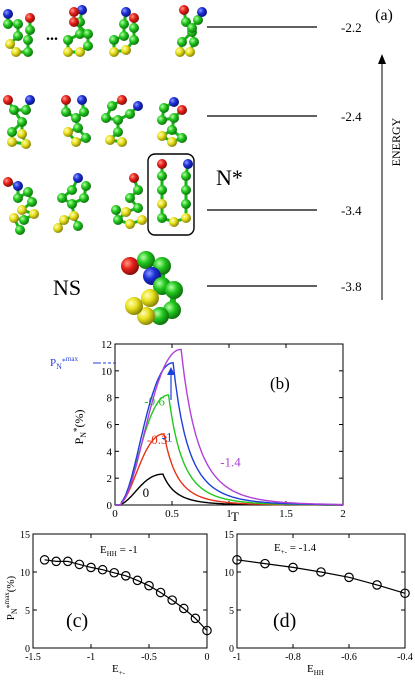 The width and height of the screenshot is (415, 681). What do you see at coordinates (107, 372) in the screenshot?
I see `y-tick-label: 10` at bounding box center [107, 372].